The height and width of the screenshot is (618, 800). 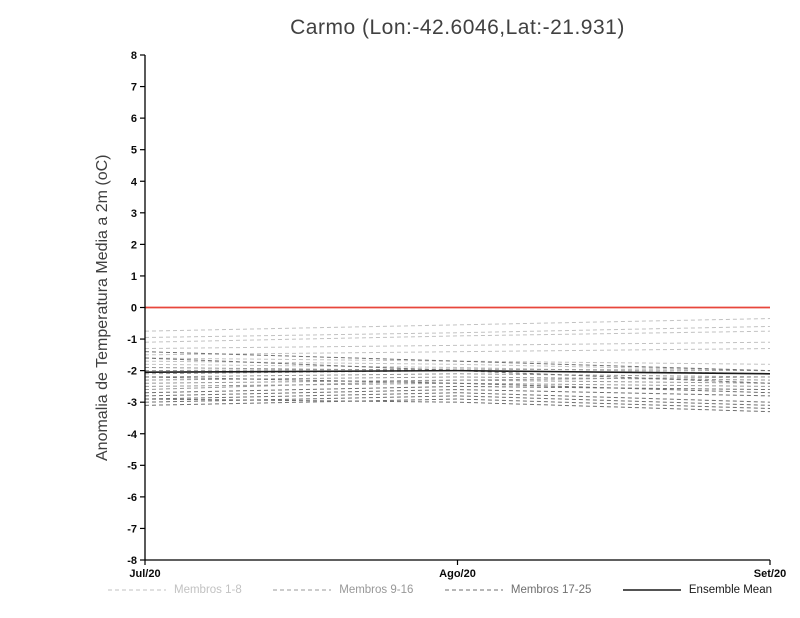 I want to click on svg-text: 7, so click(x=134, y=88).